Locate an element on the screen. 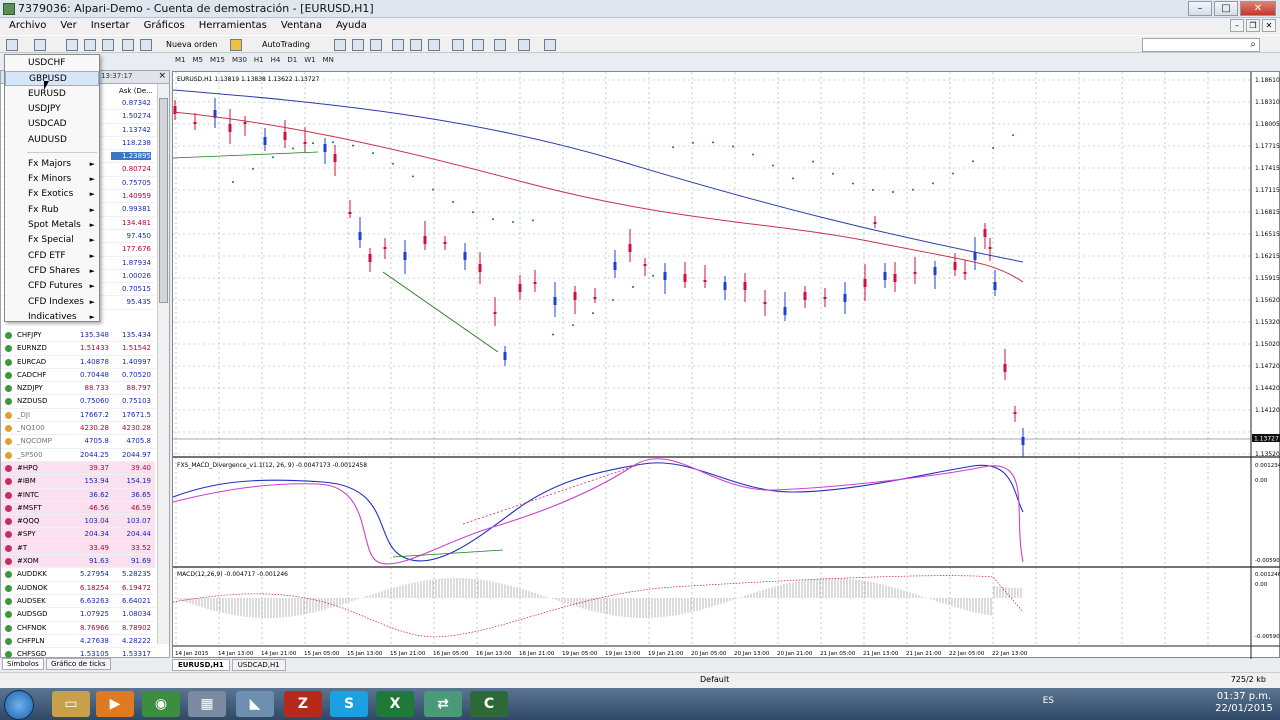 This screenshot has width=1280, height=720. tf-mn: MN is located at coordinates (328, 60).